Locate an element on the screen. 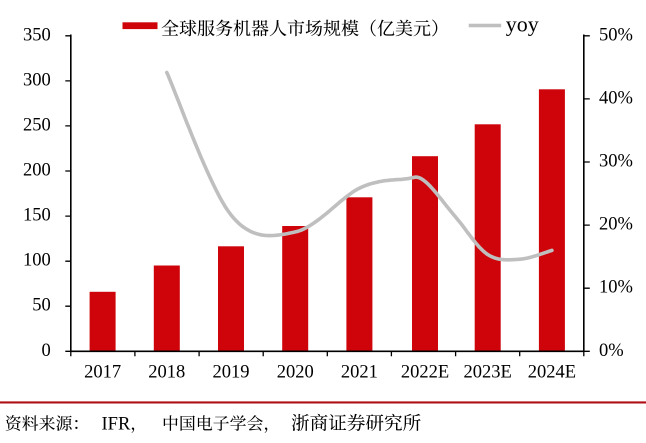 The image size is (646, 443). svg-text: 2021 is located at coordinates (359, 373).